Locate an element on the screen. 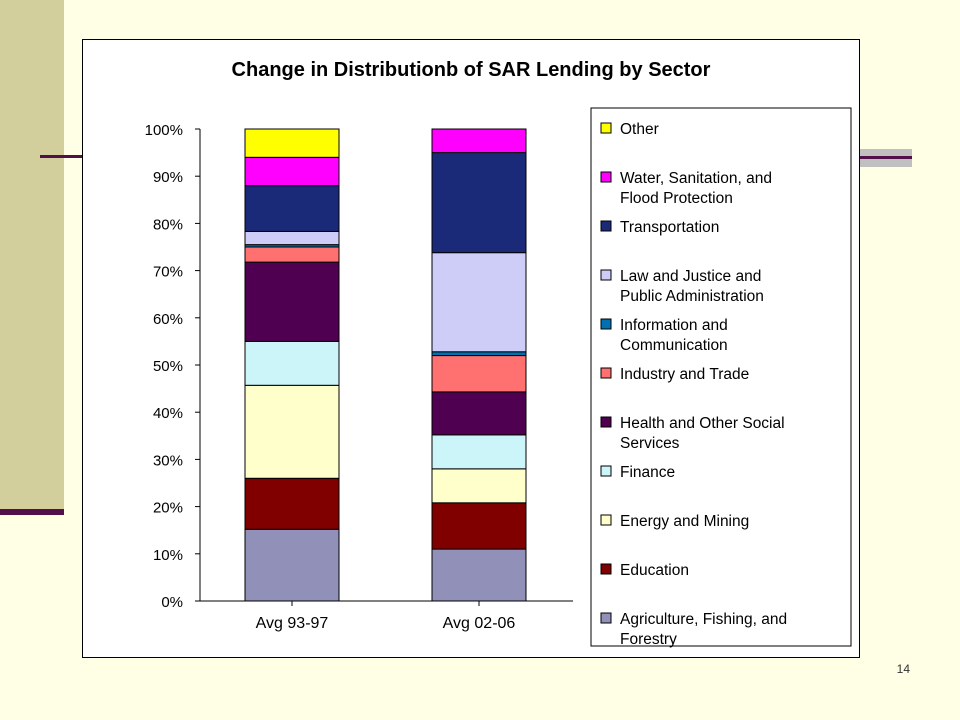 This screenshot has width=960, height=720. left-accent-line is located at coordinates (63, 156).